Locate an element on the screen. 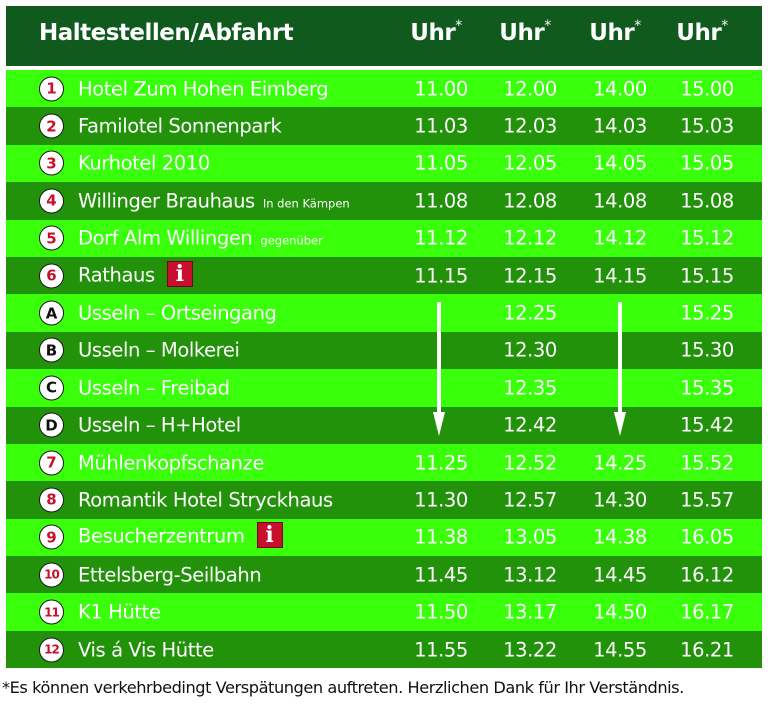 This screenshot has width=768, height=709. stop-number-badge: 5 is located at coordinates (51, 238).